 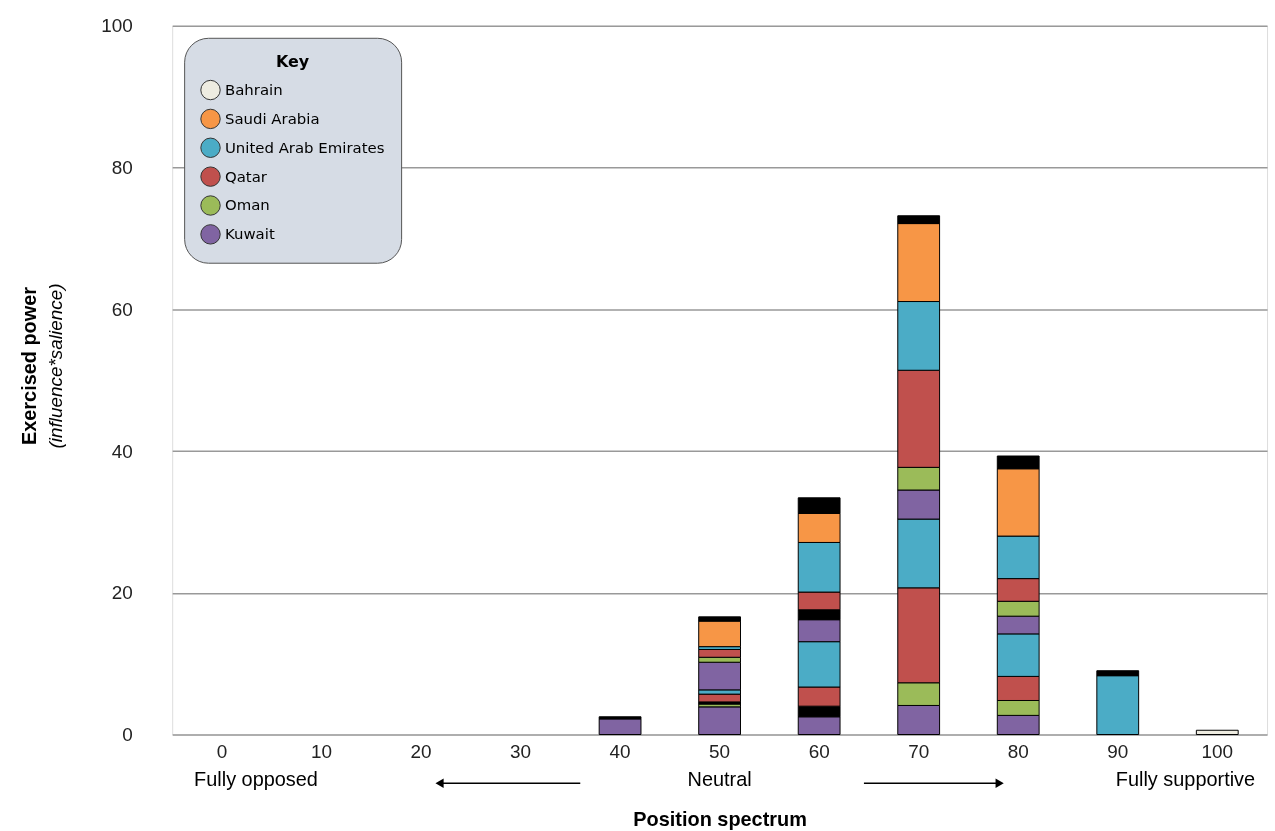 What do you see at coordinates (122, 168) in the screenshot?
I see `y-tick-label: 80` at bounding box center [122, 168].